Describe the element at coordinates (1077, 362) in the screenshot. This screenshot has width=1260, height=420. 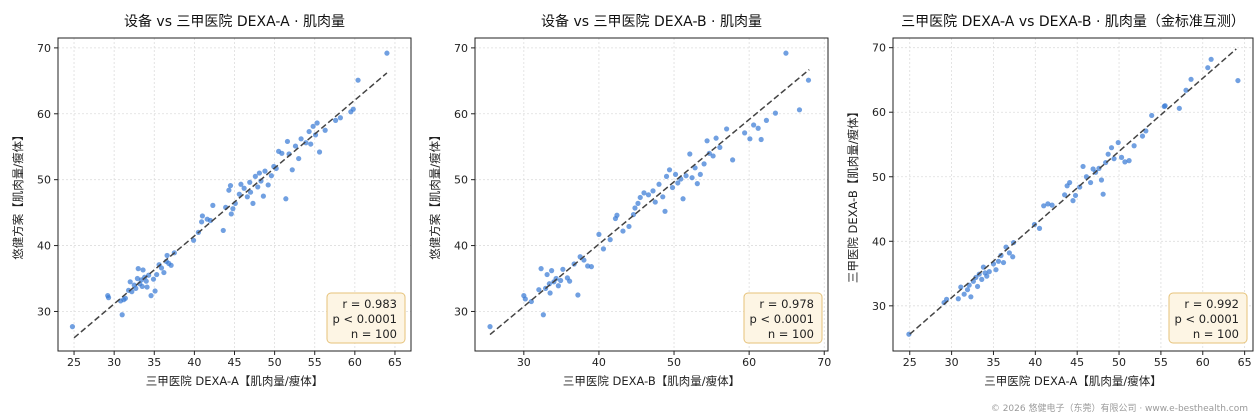
I see `x-tick-label: 45` at that location.